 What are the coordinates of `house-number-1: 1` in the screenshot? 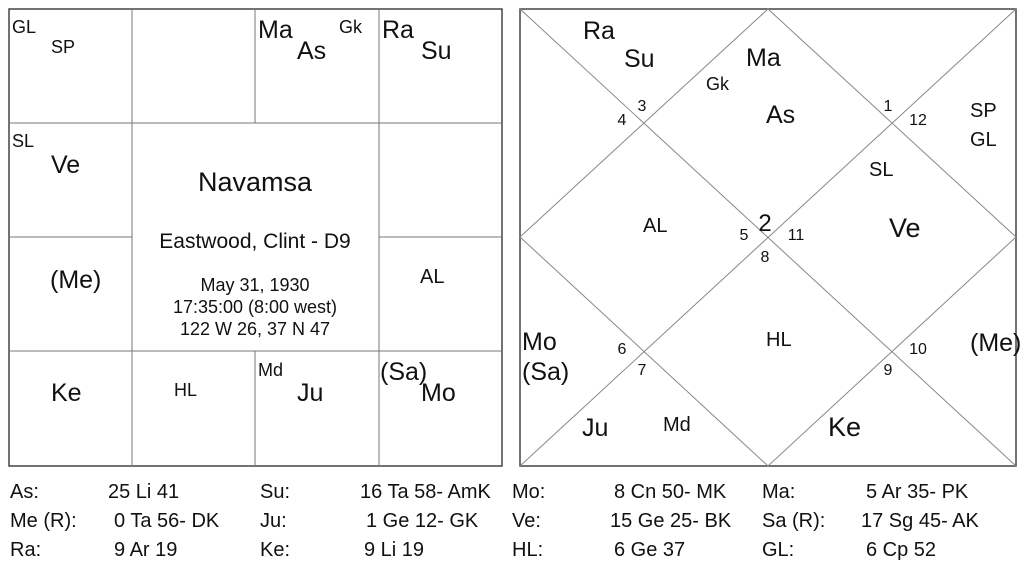 It's located at (888, 106).